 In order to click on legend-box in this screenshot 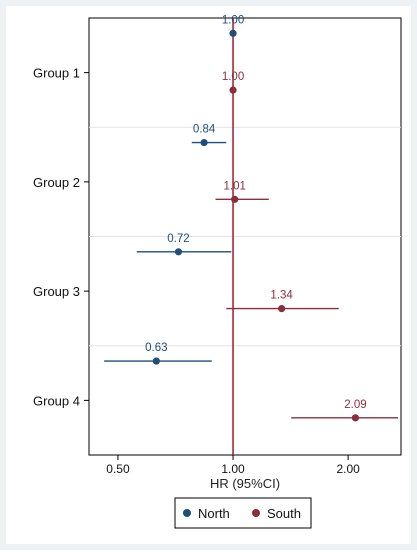, I will do `click(243, 513)`.